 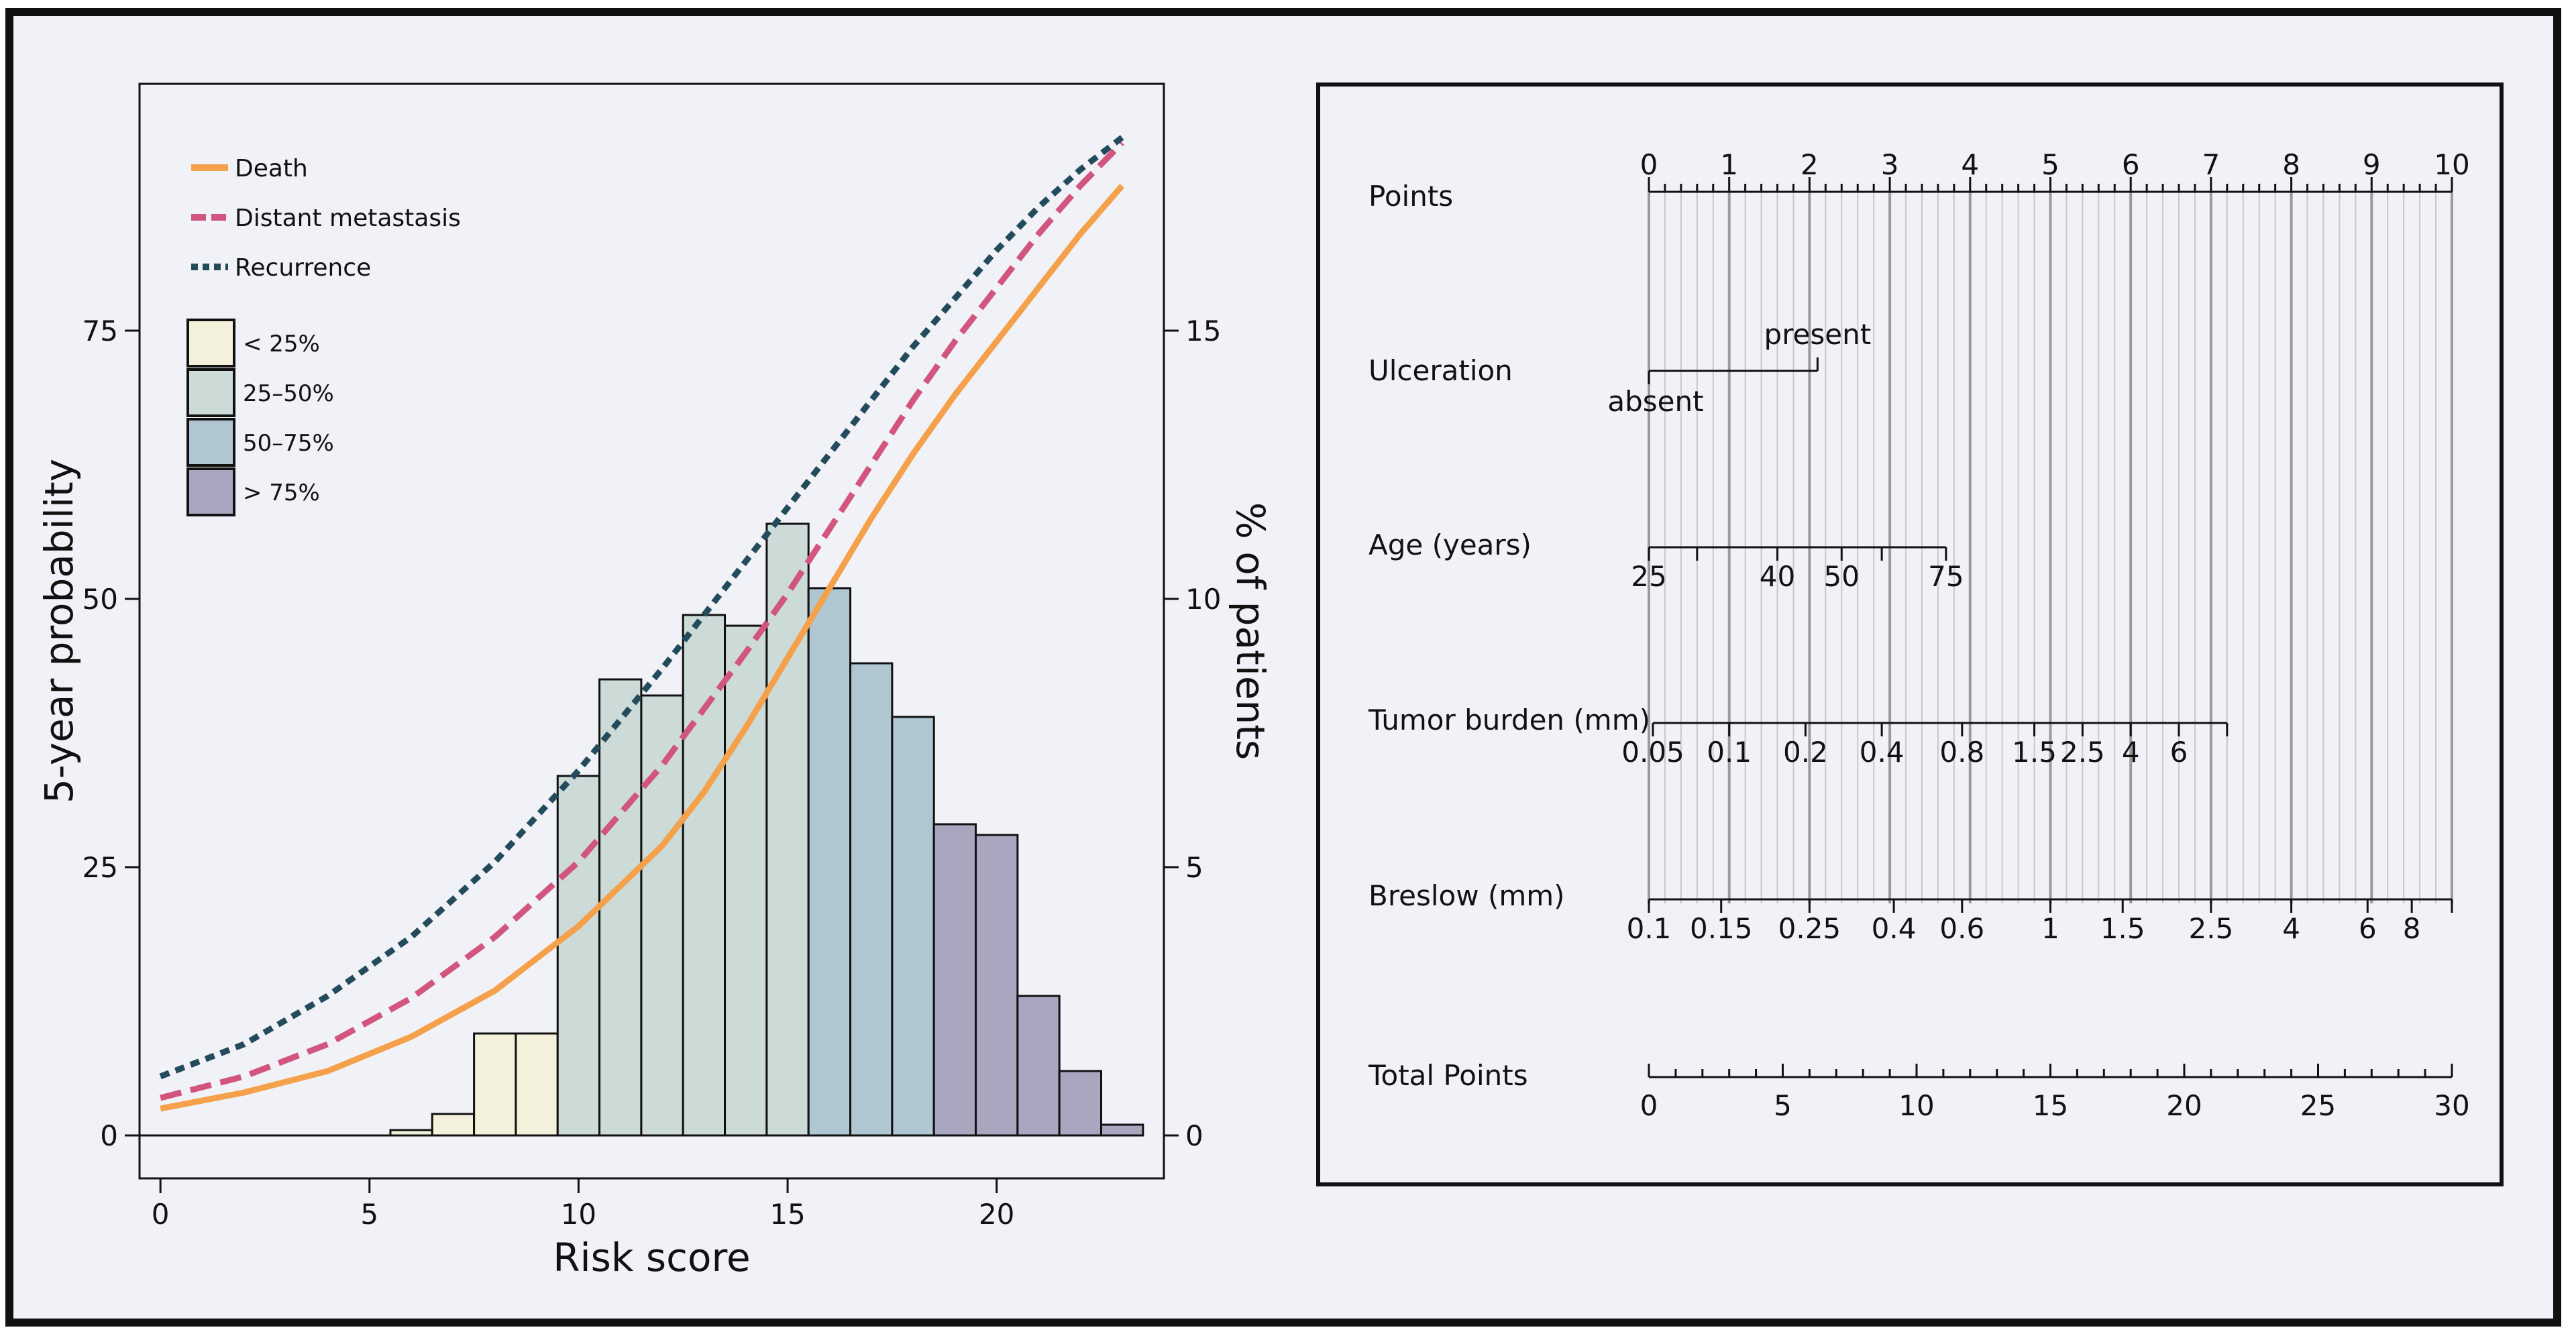 What do you see at coordinates (369, 1214) in the screenshot?
I see `x-tick-label: 5` at bounding box center [369, 1214].